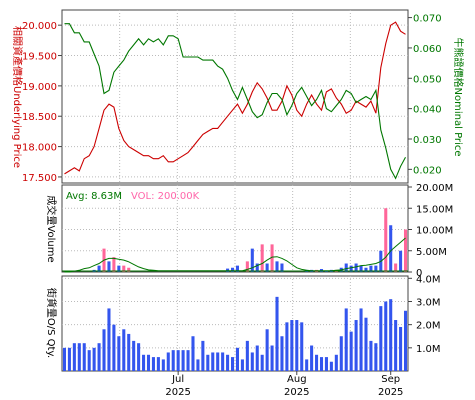 Image resolution: width=475 pixels, height=400 pixels. Describe the element at coordinates (51, 228) in the screenshot. I see `volume-axis-title: 成交量Volume` at that location.